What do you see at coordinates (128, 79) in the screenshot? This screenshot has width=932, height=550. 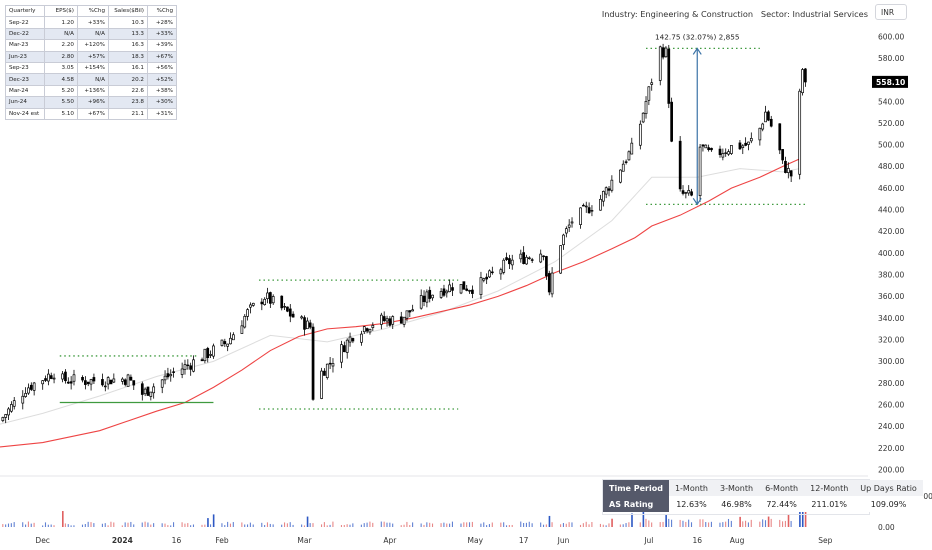 I see `table-cell: 20.2` at bounding box center [128, 79].